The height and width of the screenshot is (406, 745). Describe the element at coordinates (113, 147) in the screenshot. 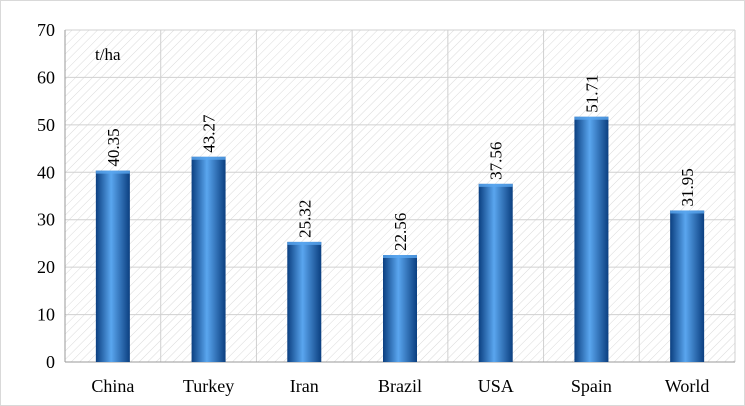

I see `data-label: 40.35` at that location.